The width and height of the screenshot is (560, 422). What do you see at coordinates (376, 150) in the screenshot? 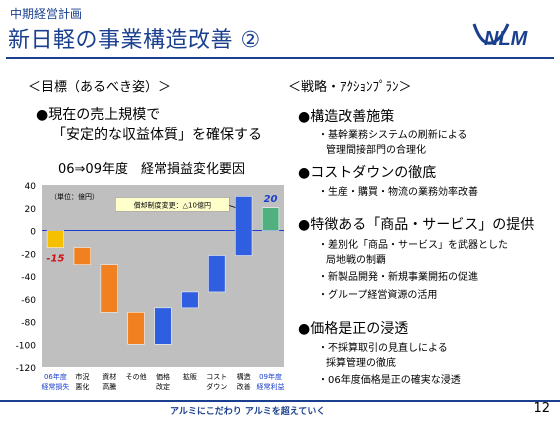
I see `strategy-sub: 管理間接部門の合理化` at bounding box center [376, 150].